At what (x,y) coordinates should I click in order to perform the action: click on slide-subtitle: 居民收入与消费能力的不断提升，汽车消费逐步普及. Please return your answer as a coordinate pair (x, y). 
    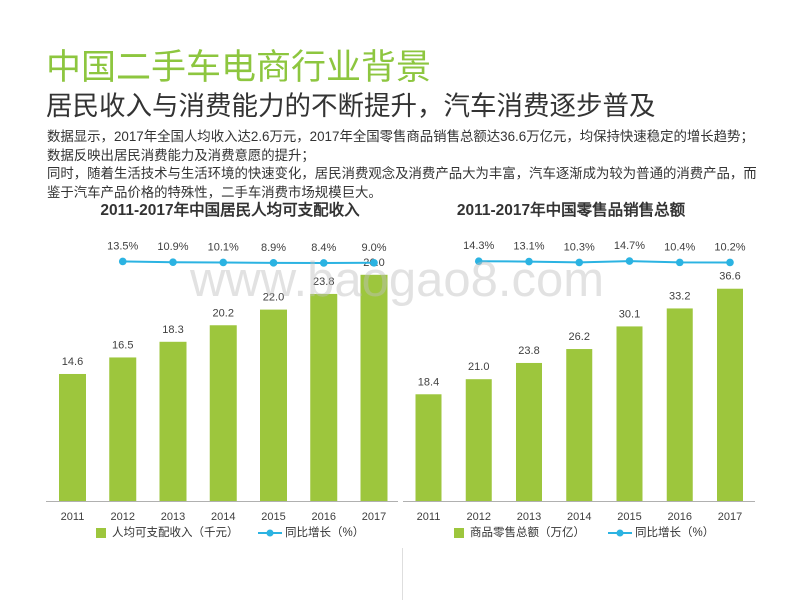
    Looking at the image, I should click on (351, 106).